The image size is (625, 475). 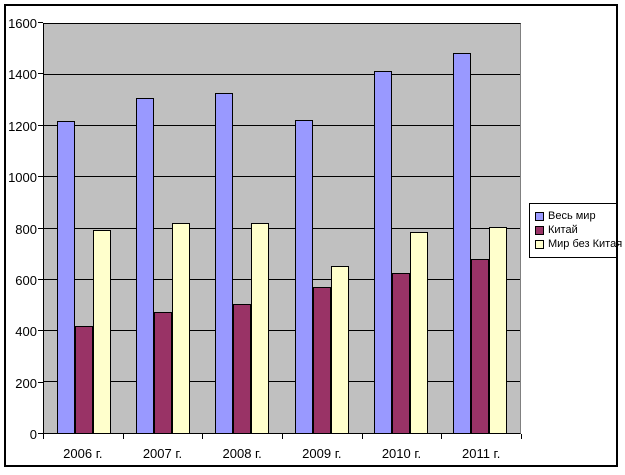 What do you see at coordinates (585, 244) in the screenshot?
I see `legend-label-world-without-china: Мир без Китая` at bounding box center [585, 244].